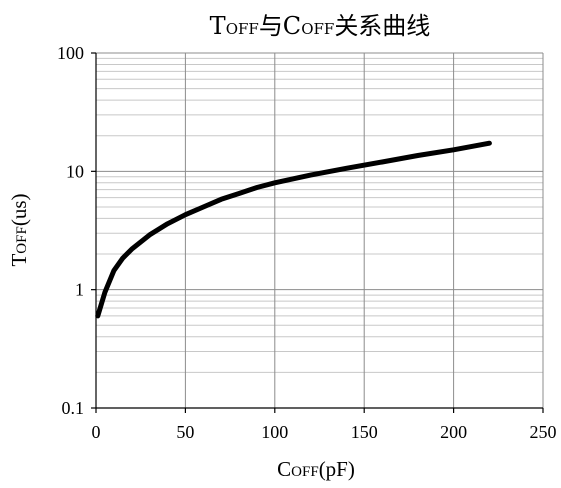  I want to click on chart-title-sub2: OFF, so click(317, 29).